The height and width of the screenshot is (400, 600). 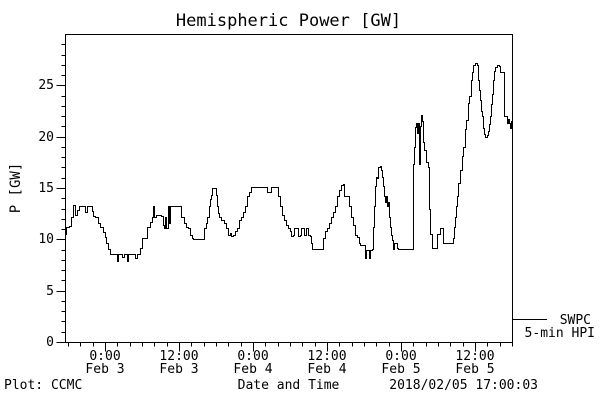 What do you see at coordinates (50, 342) in the screenshot?
I see `y-tick-label: 0` at bounding box center [50, 342].